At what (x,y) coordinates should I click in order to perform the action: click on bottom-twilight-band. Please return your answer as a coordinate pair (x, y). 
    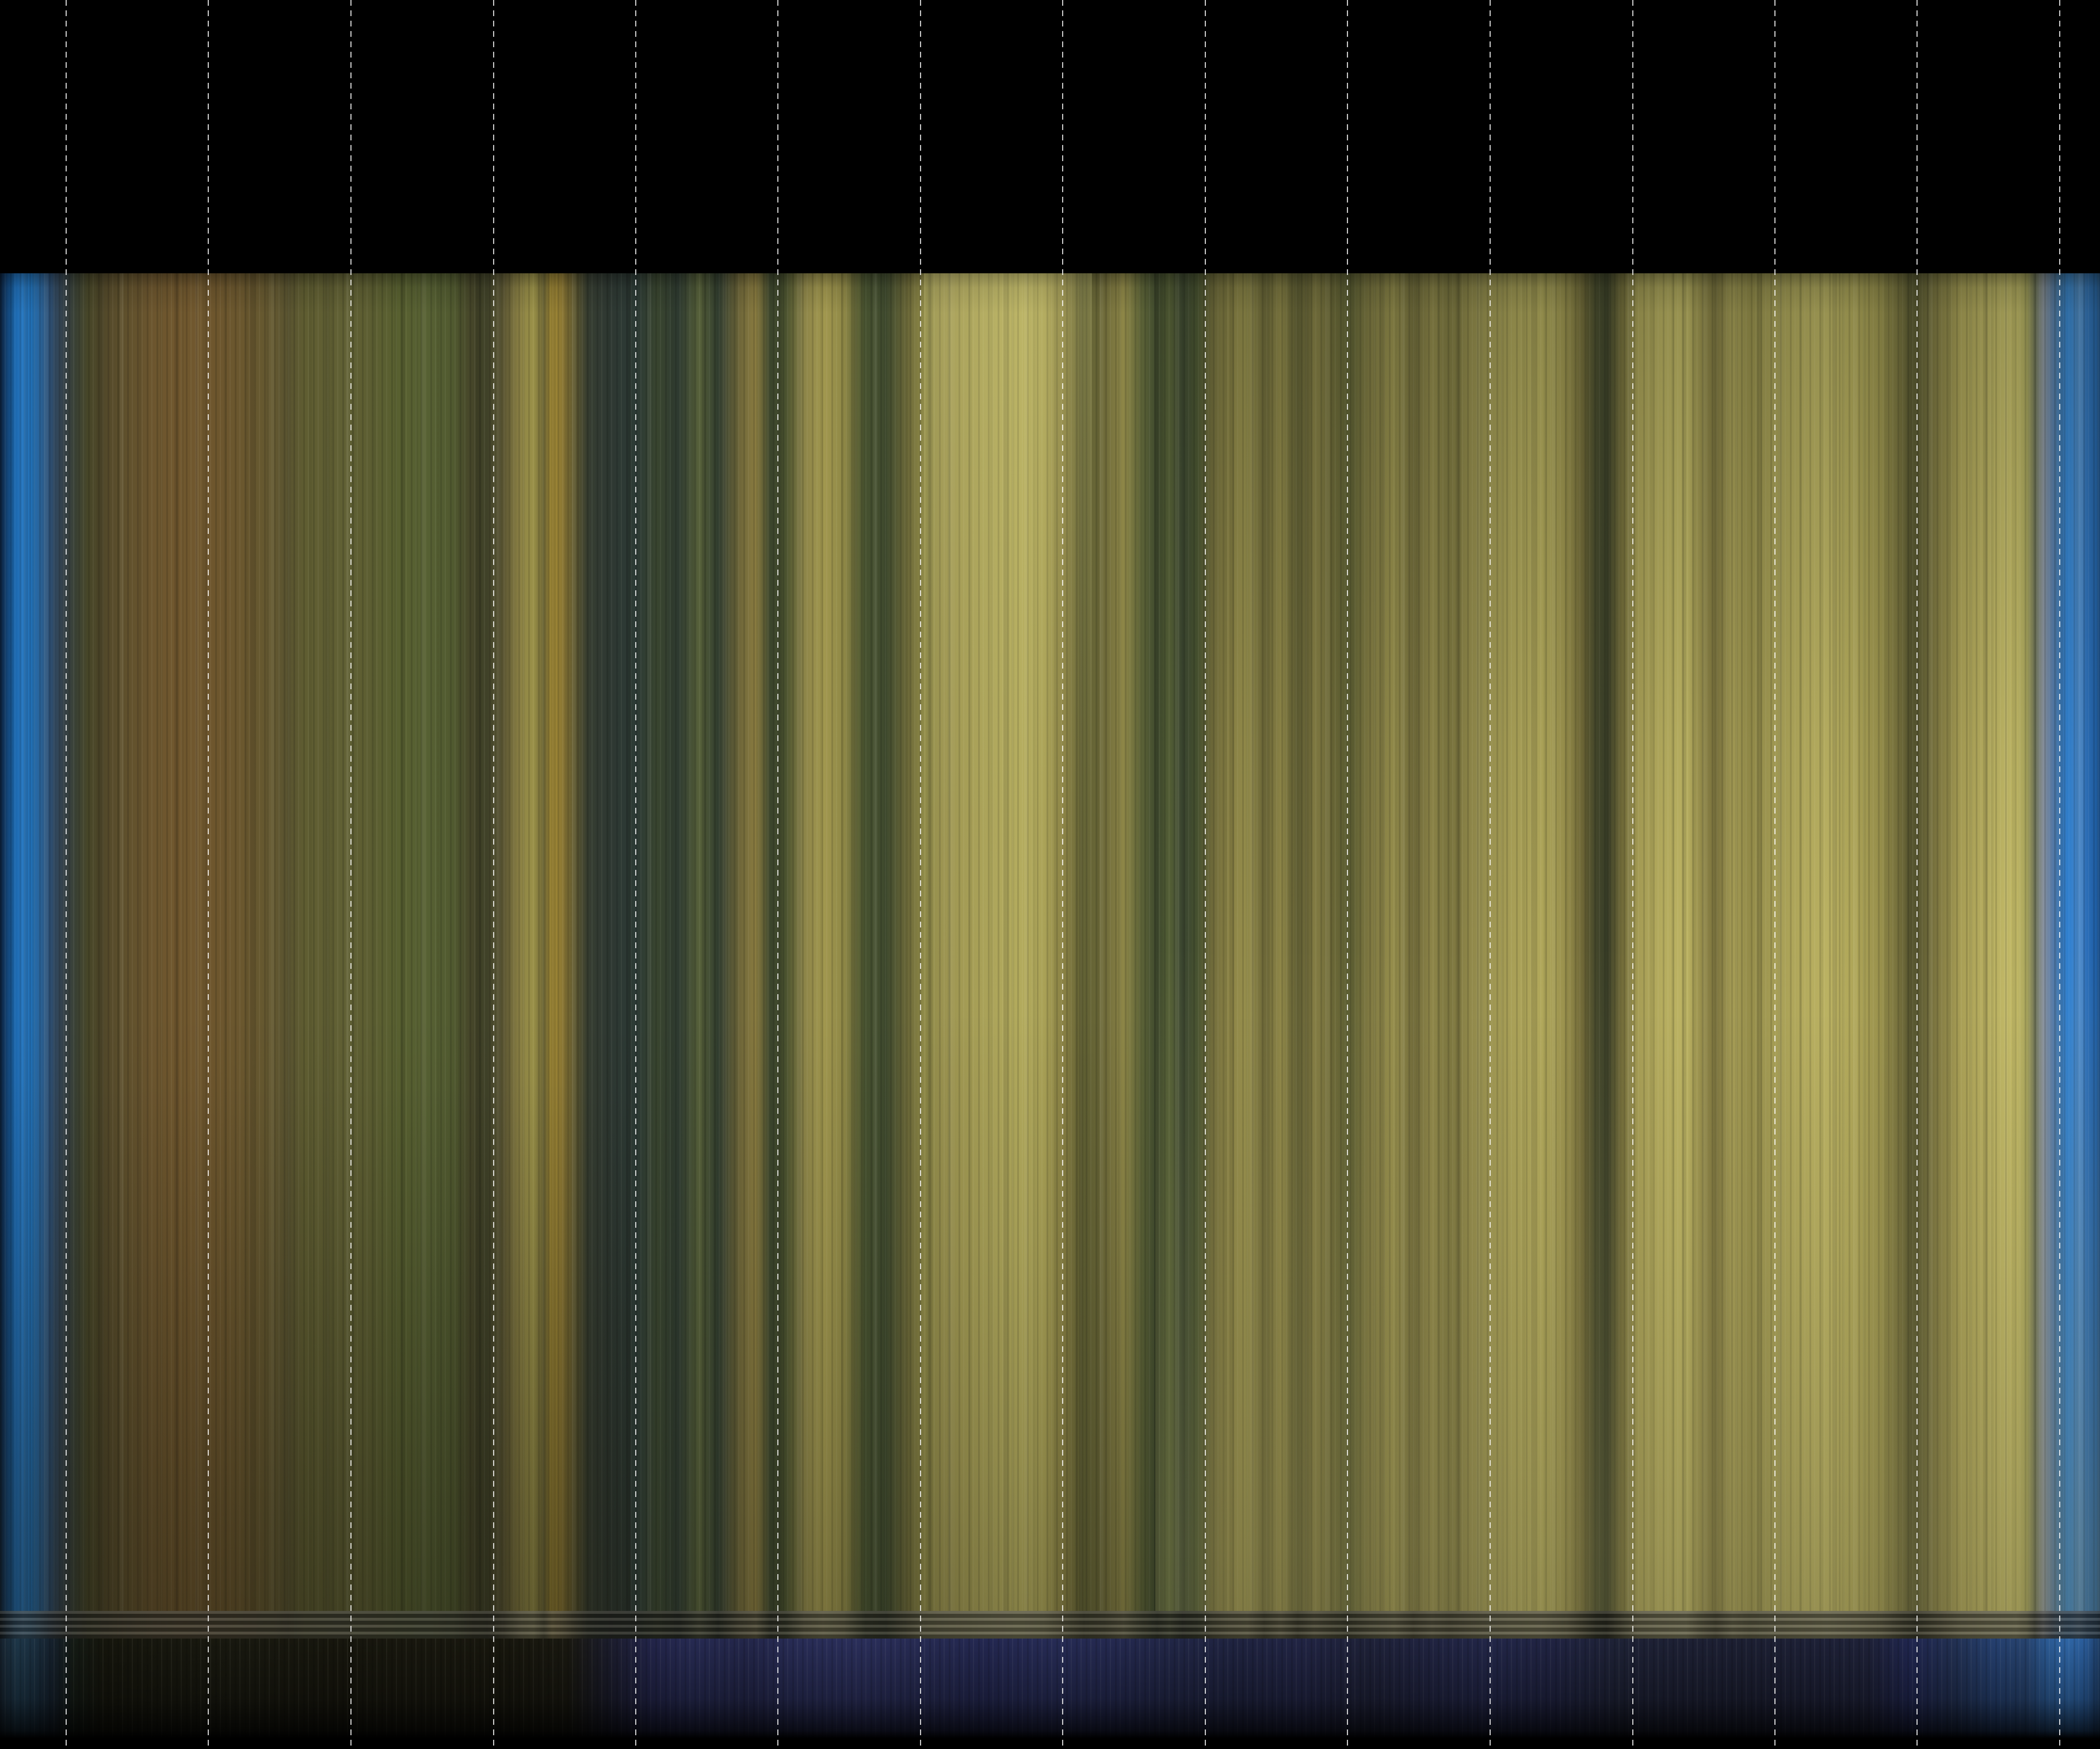
    Looking at the image, I should click on (1050, 1689).